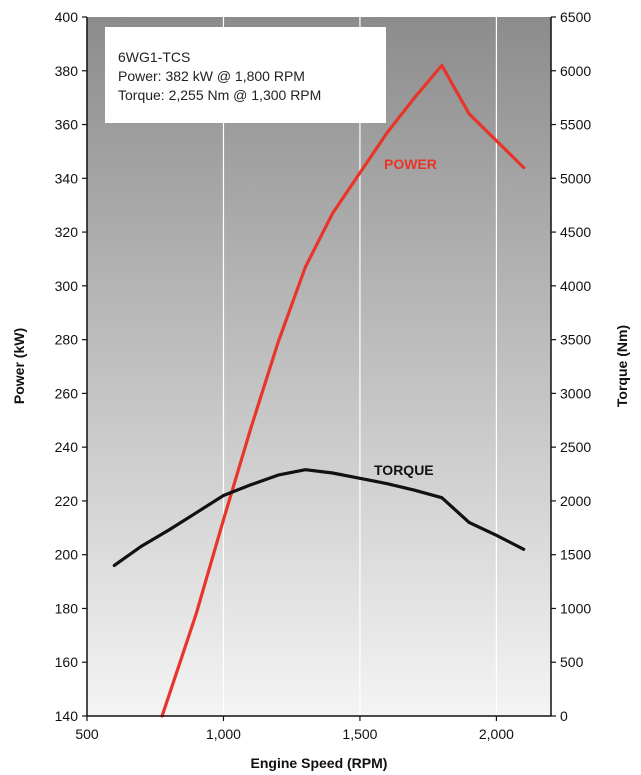  What do you see at coordinates (575, 125) in the screenshot?
I see `y-right-tick-label-11: 5500` at bounding box center [575, 125].